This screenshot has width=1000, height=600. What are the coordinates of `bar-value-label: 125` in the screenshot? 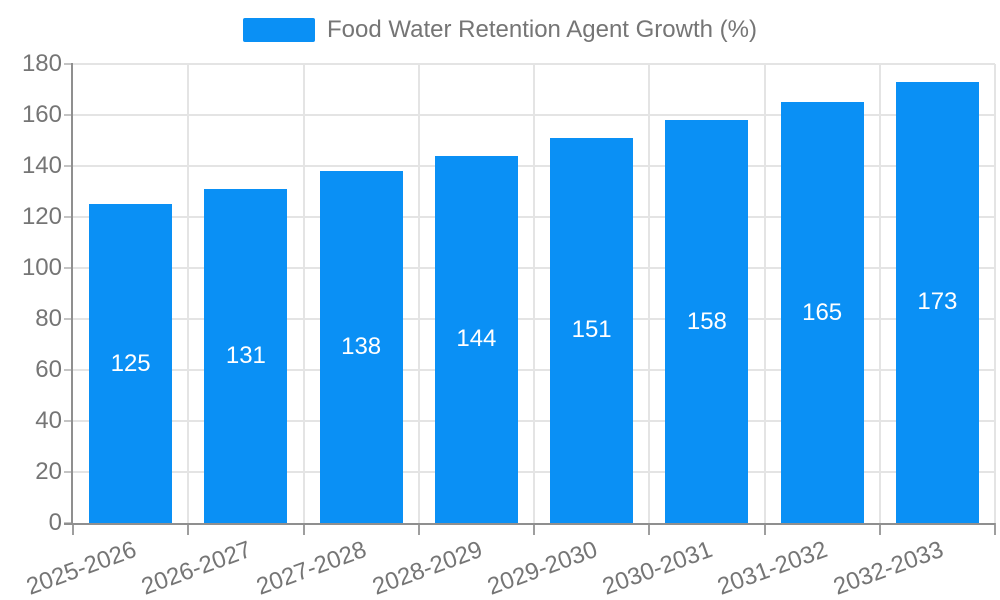 It's located at (130, 363).